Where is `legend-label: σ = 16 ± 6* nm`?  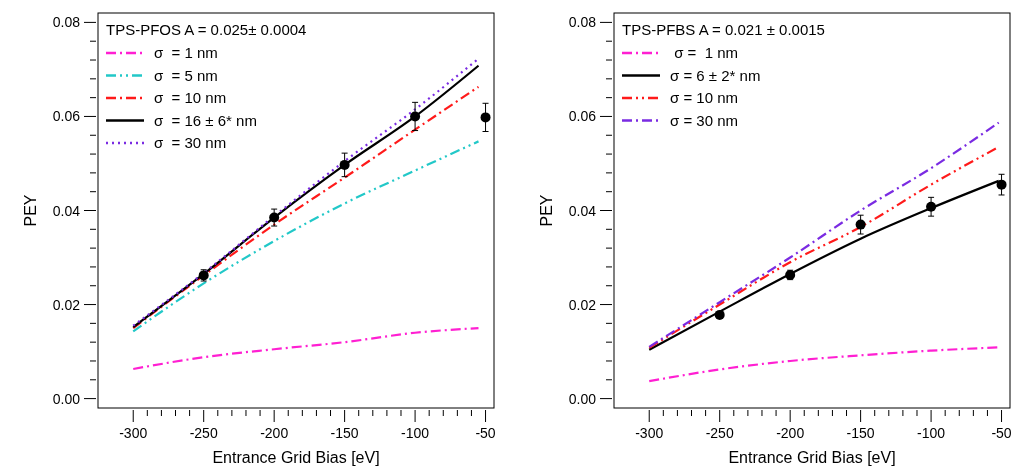
legend-label: σ = 16 ± 6* nm is located at coordinates (205, 120).